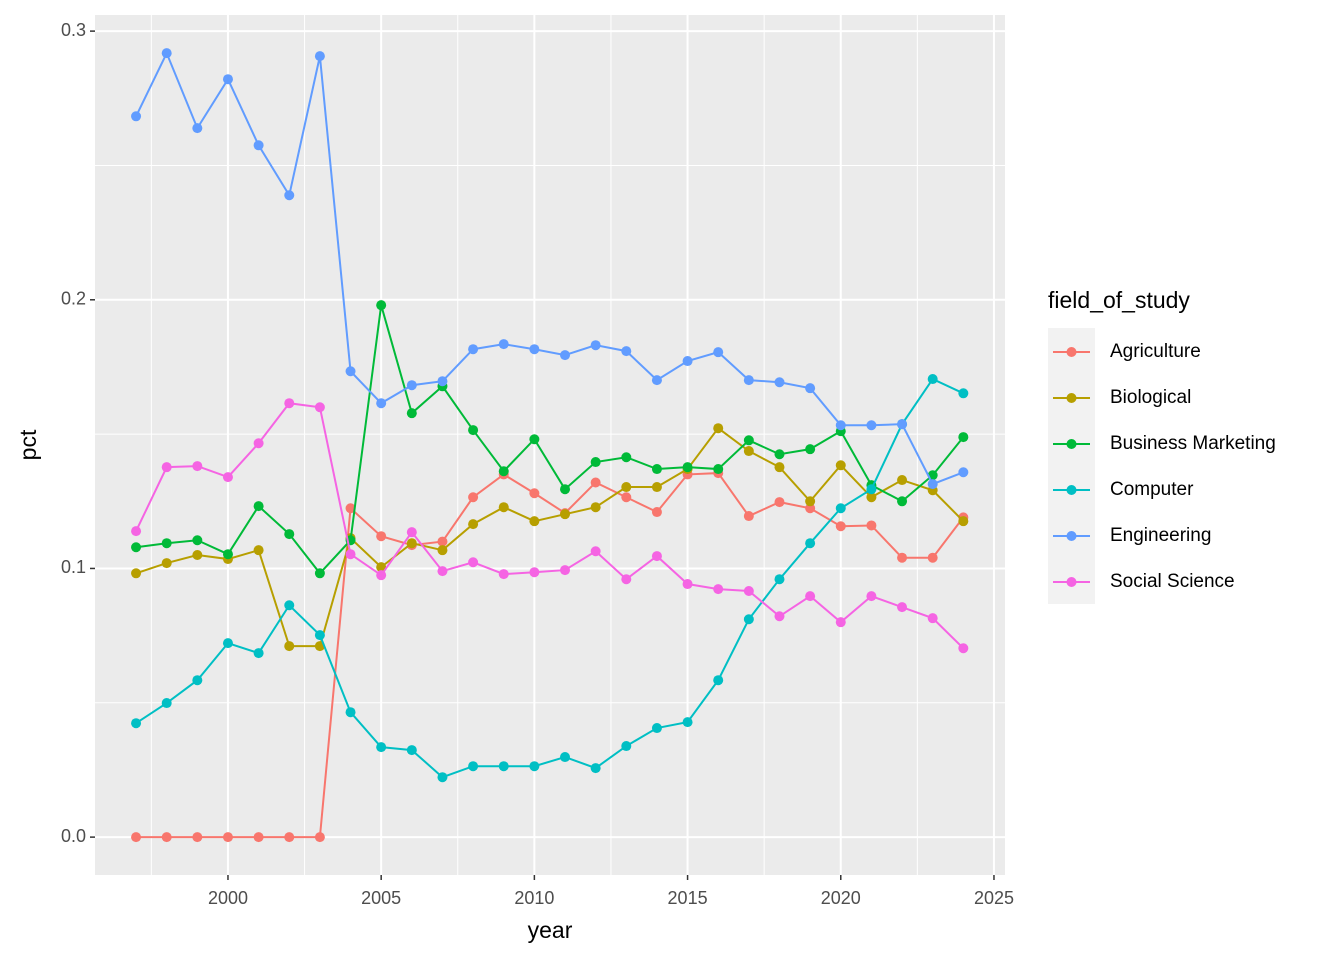 This screenshot has width=1344, height=960. What do you see at coordinates (1160, 535) in the screenshot?
I see `legend-label: Engineering` at bounding box center [1160, 535].